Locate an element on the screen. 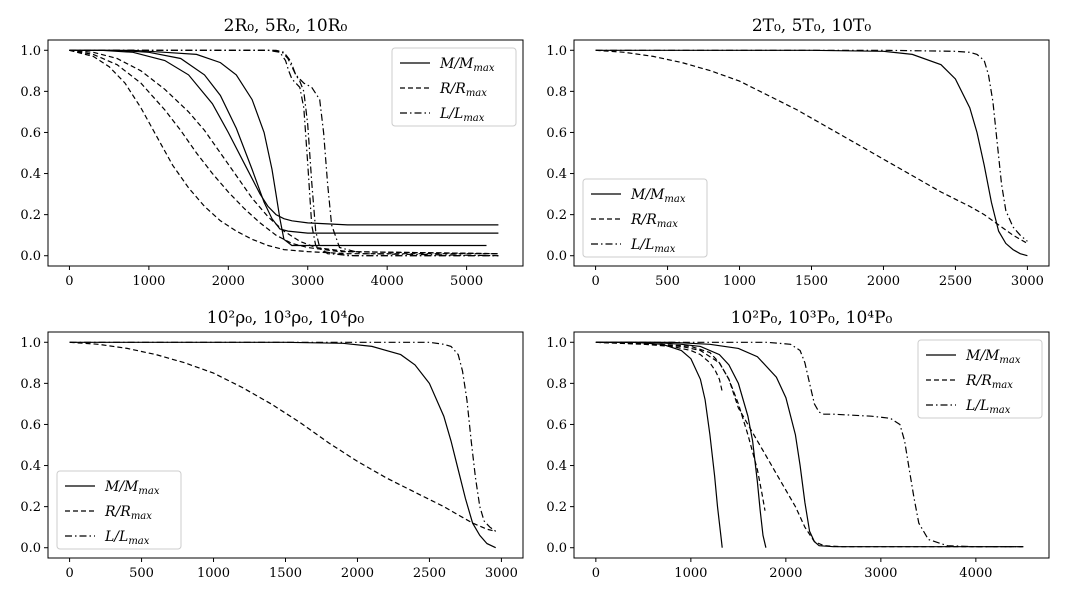  chart-title: 2T₀, 5T₀, 10T₀ is located at coordinates (812, 26).